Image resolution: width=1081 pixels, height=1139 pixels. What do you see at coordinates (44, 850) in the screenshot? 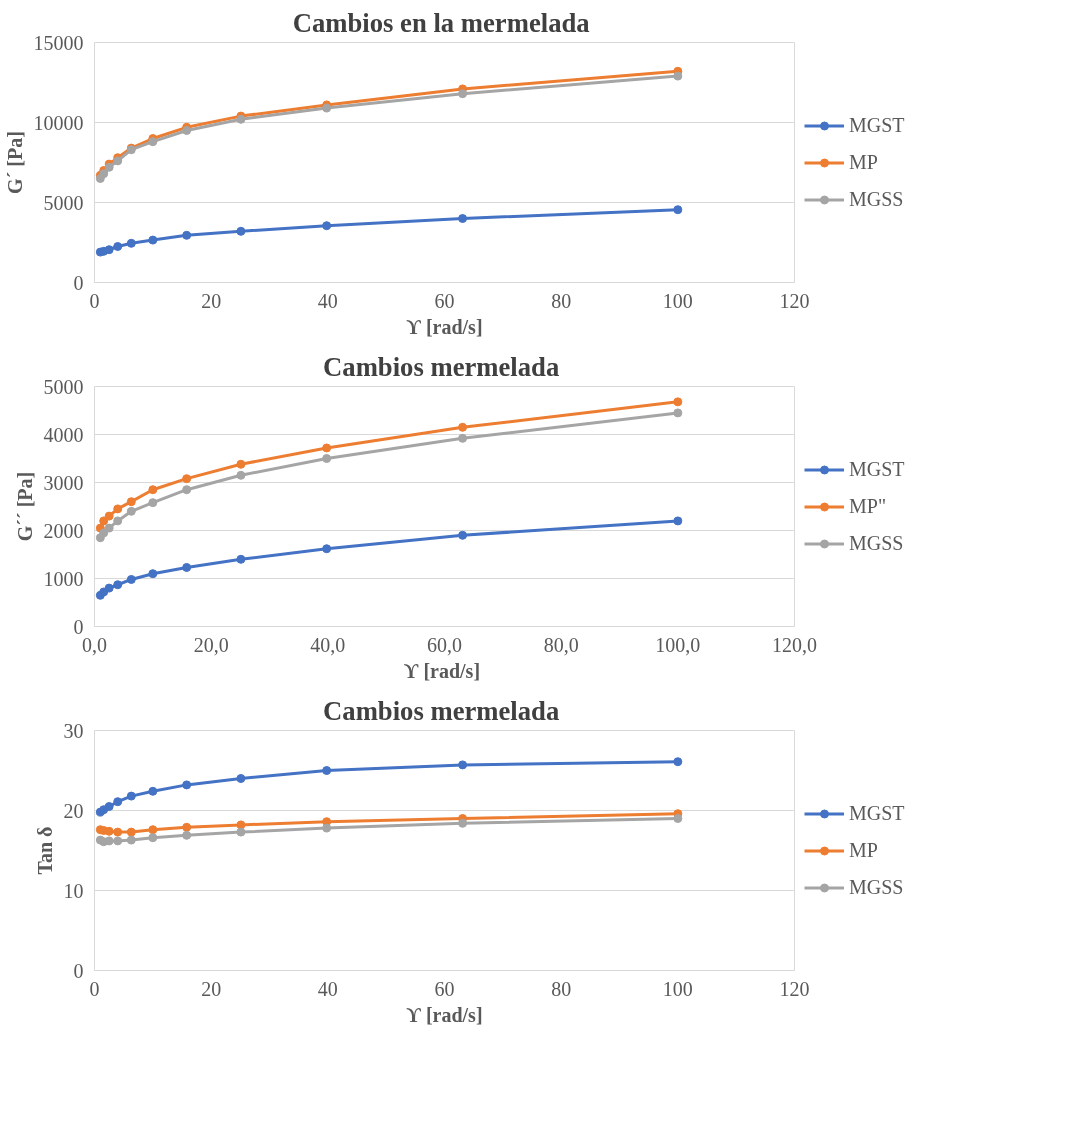
I see `y-axis-title: Tan δ` at bounding box center [44, 850].